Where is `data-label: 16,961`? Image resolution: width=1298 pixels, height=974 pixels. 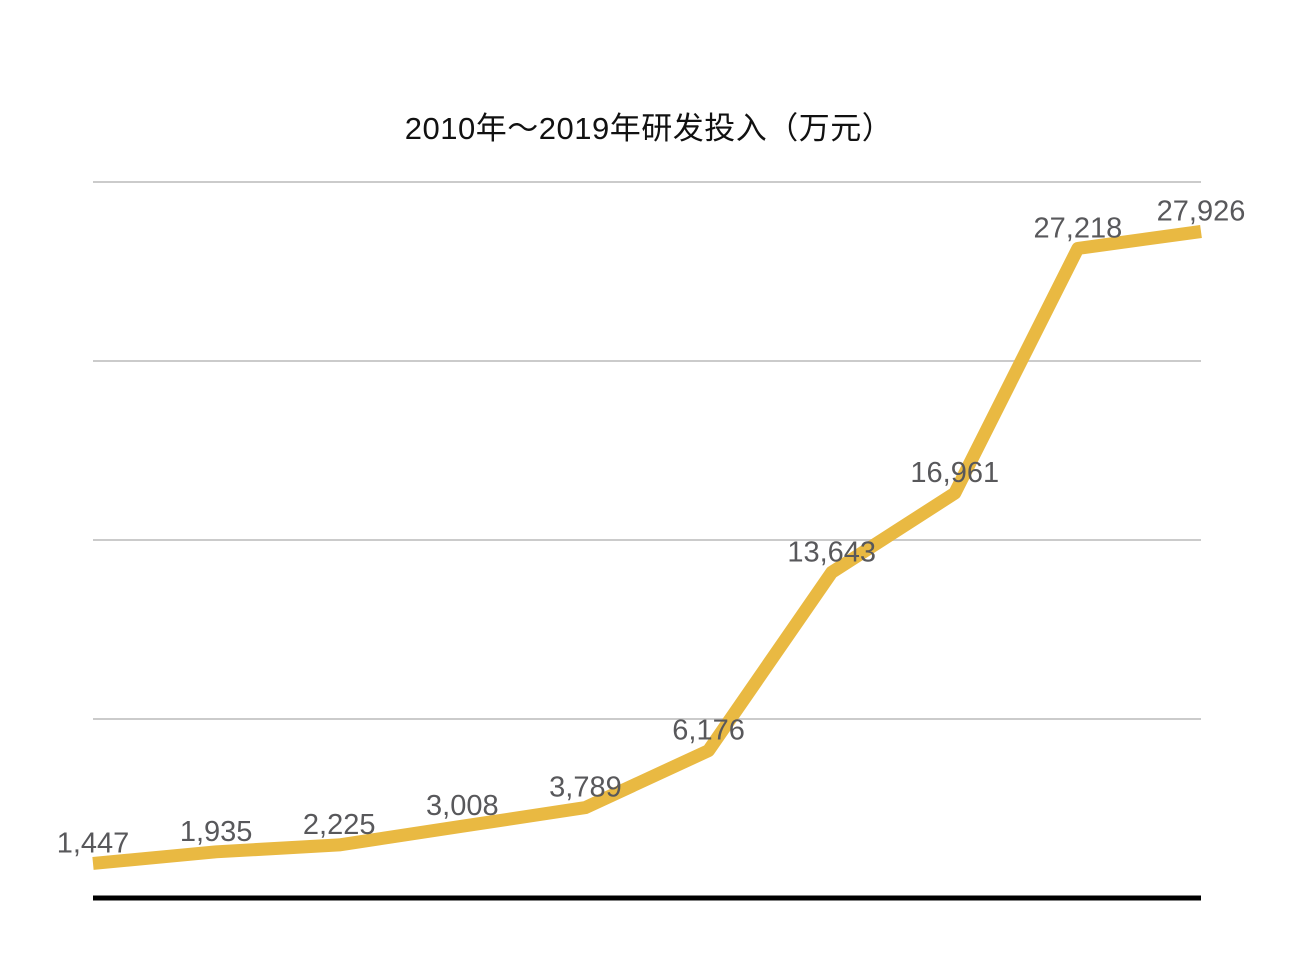
data-label: 16,961 is located at coordinates (954, 473).